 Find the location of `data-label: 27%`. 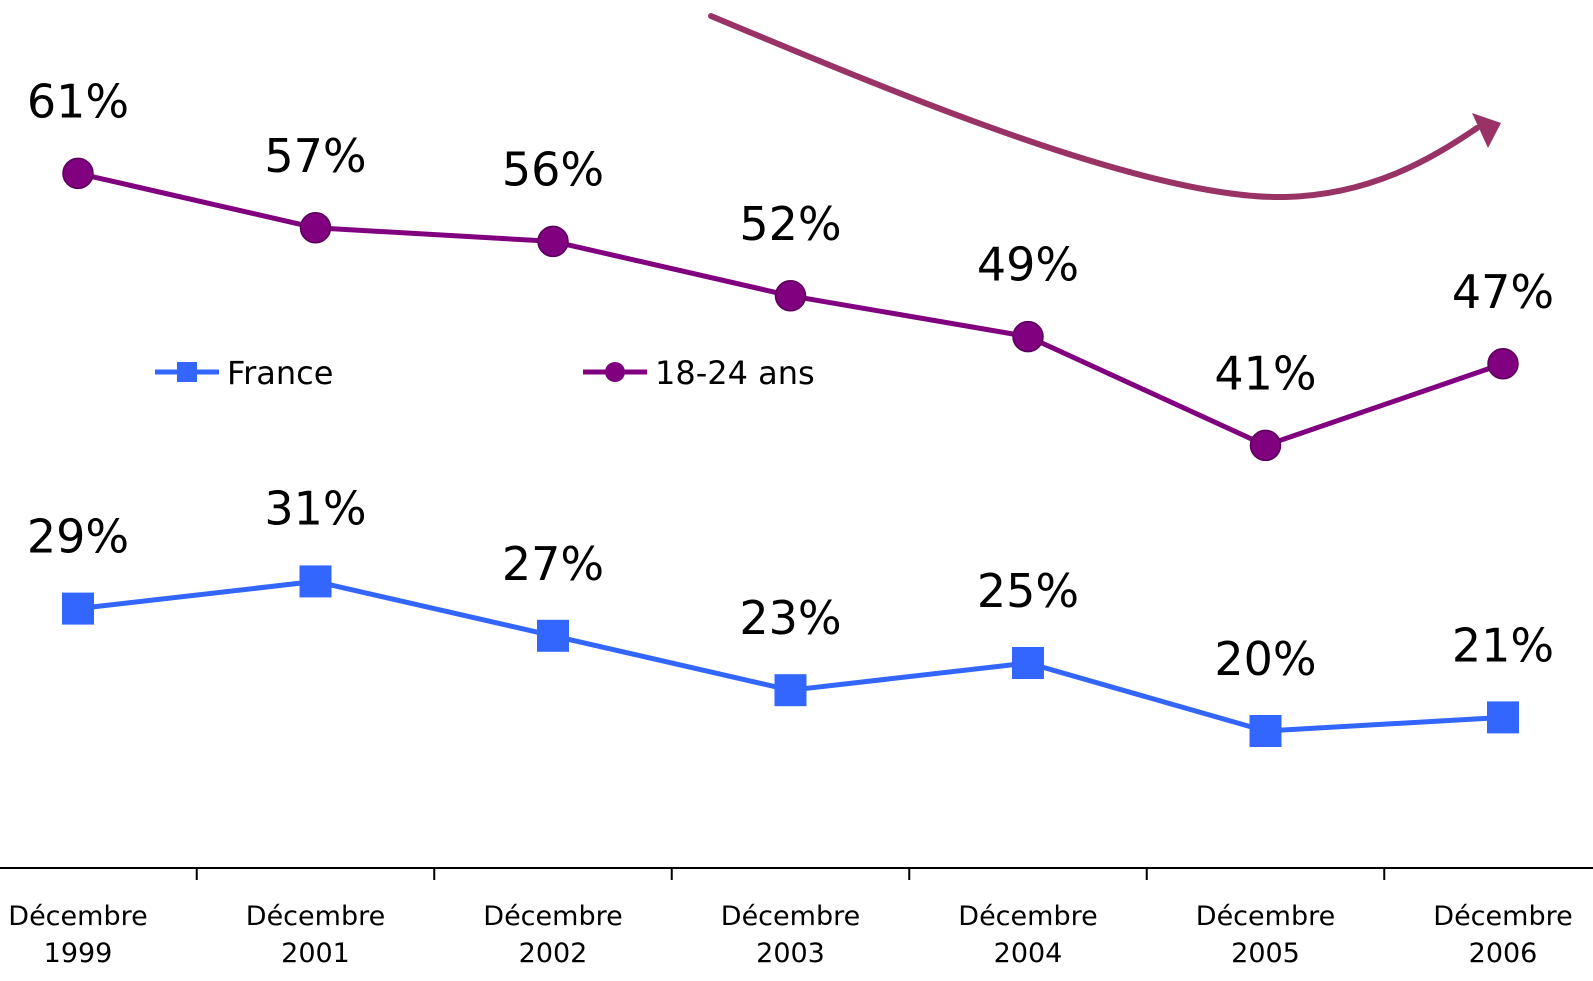

data-label: 27% is located at coordinates (553, 564).